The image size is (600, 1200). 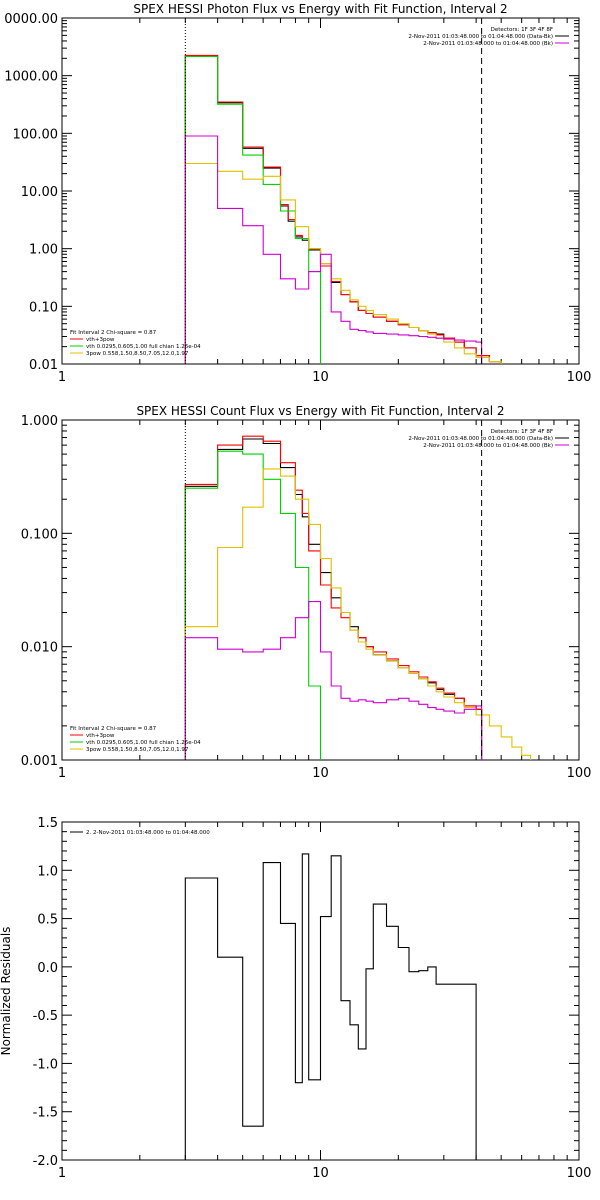 What do you see at coordinates (39, 648) in the screenshot?
I see `y-tick-label: 0.010` at bounding box center [39, 648].